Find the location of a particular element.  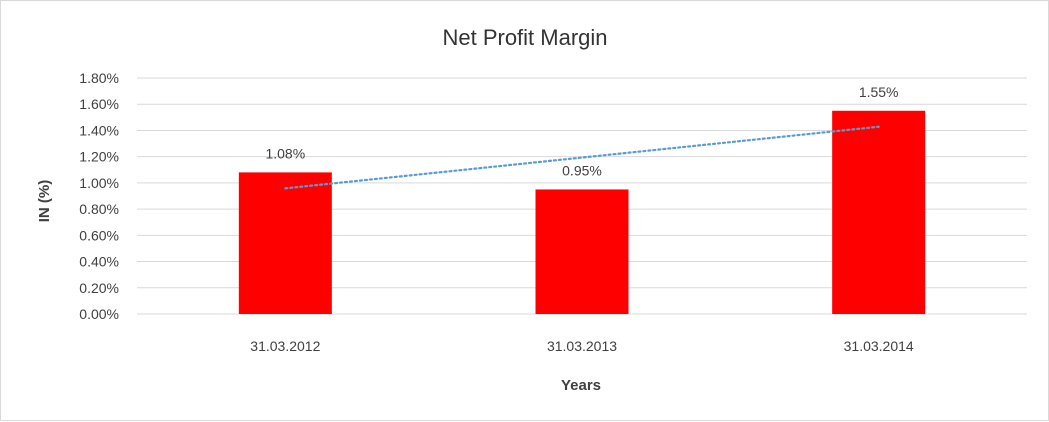

data-labels: 1.08% 0.95% 1.55% is located at coordinates (581, 131).